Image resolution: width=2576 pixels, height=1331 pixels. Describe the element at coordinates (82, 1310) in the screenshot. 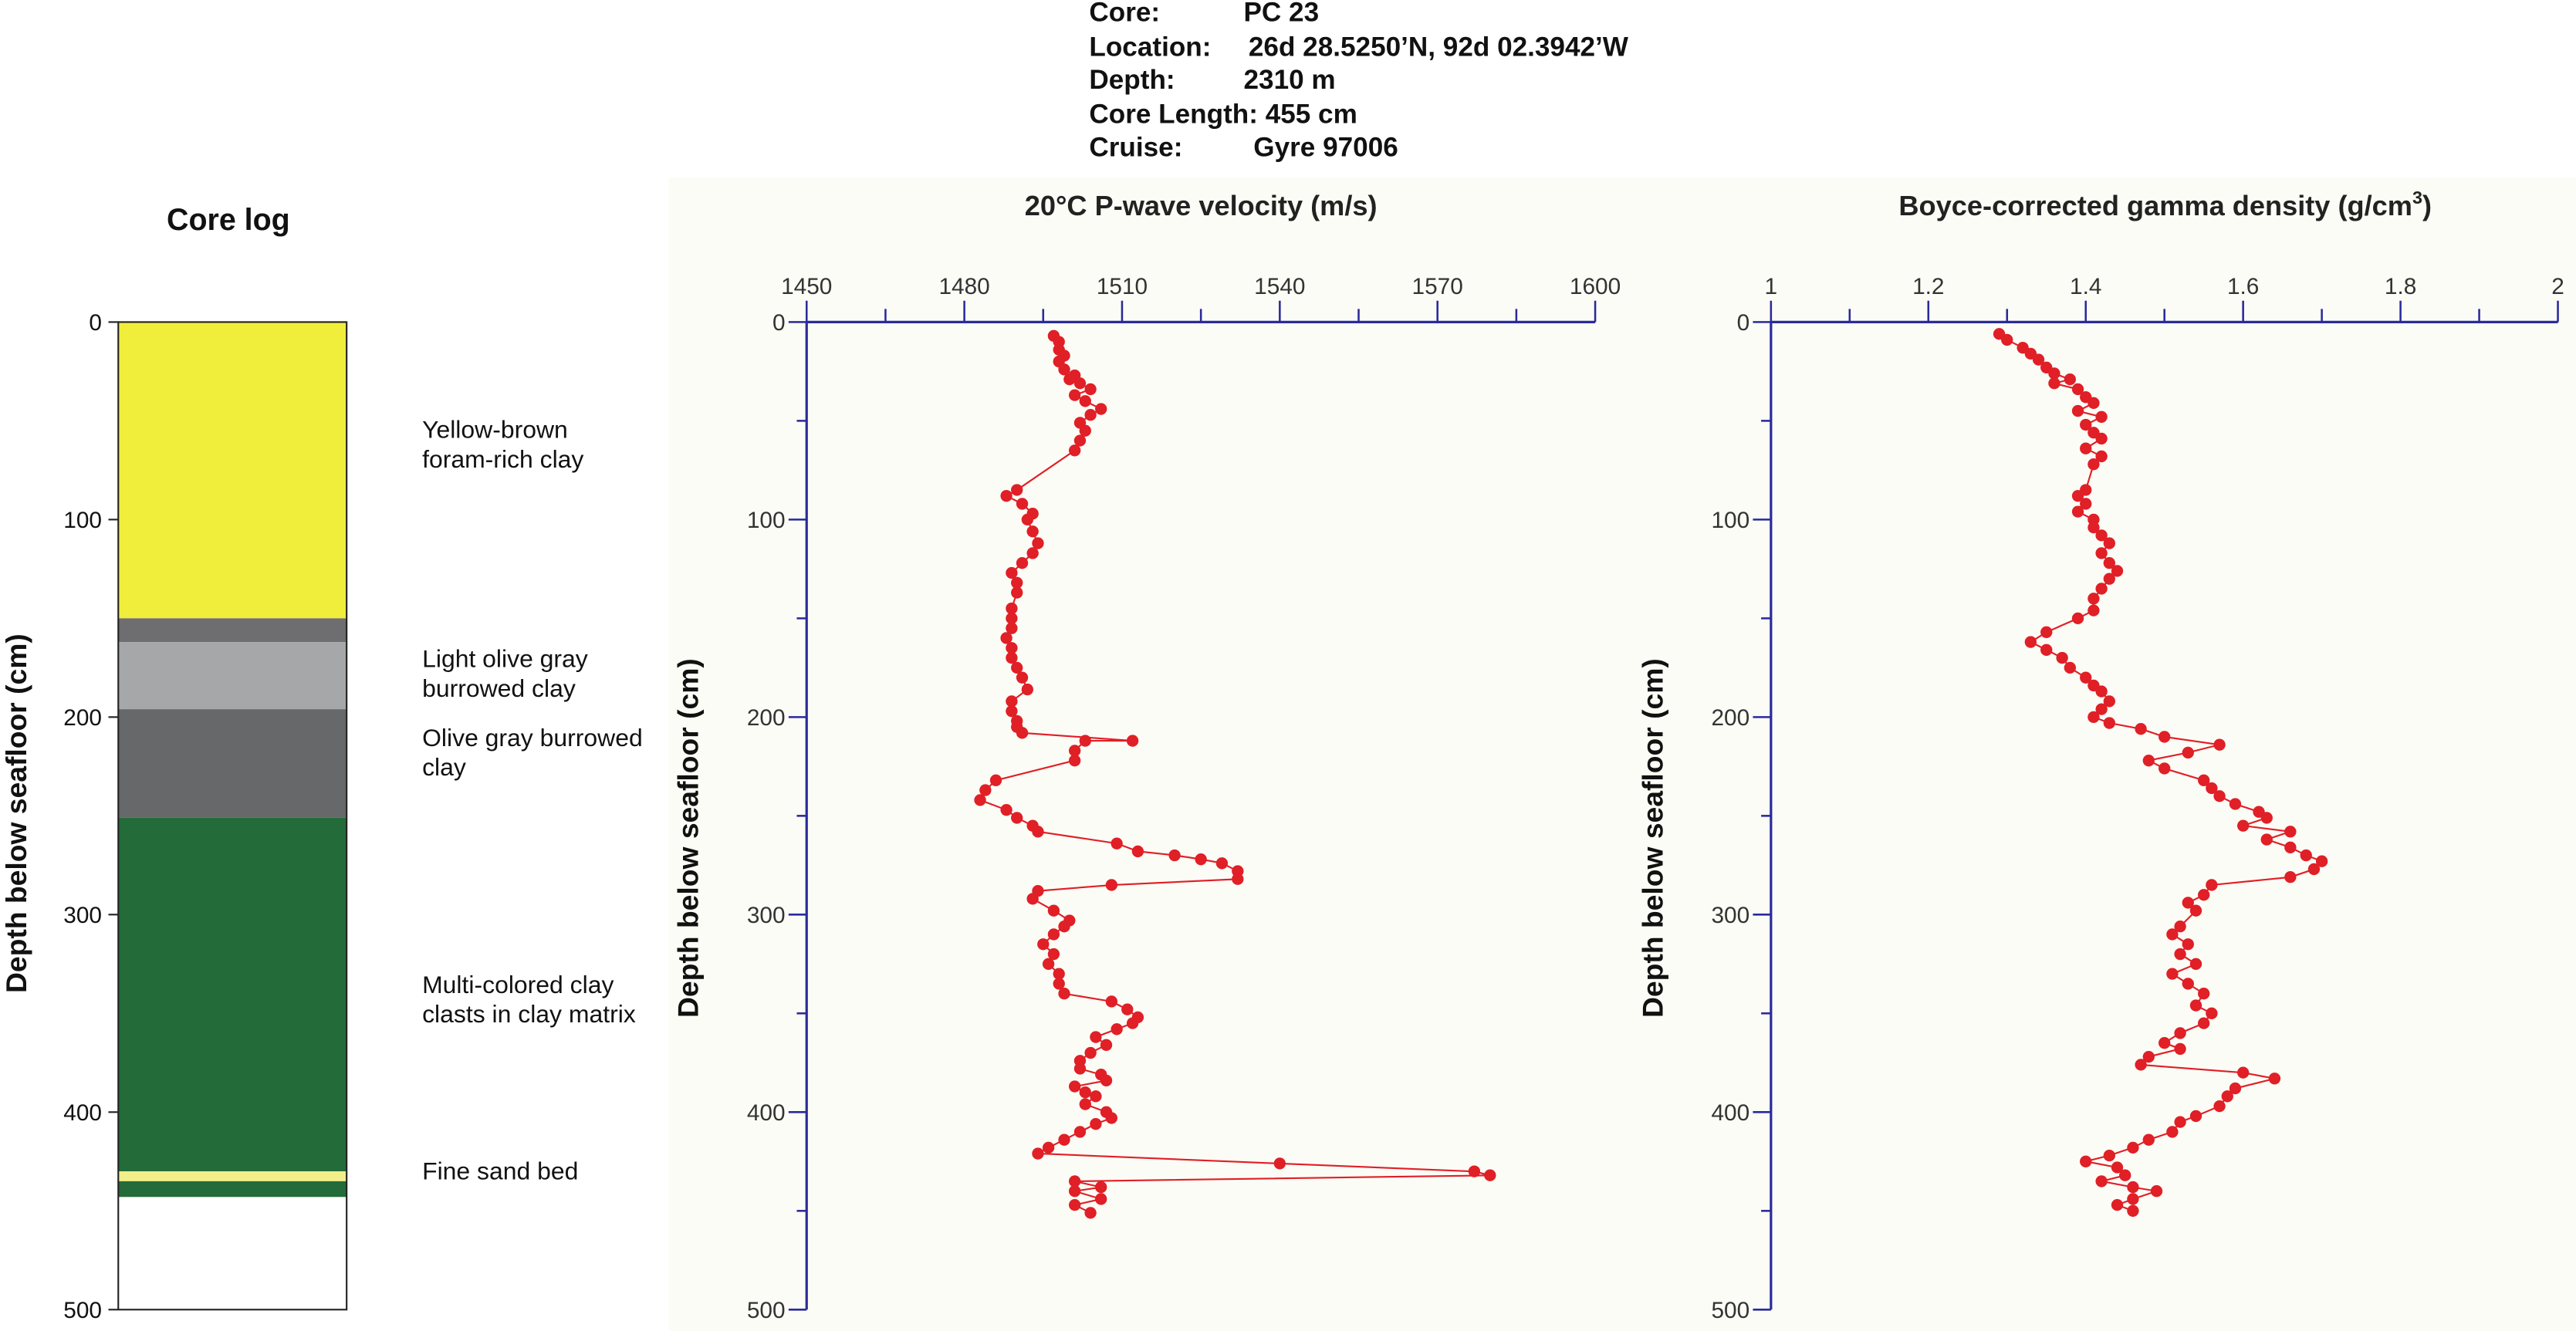

I see `core-log-tick-label: 500` at that location.